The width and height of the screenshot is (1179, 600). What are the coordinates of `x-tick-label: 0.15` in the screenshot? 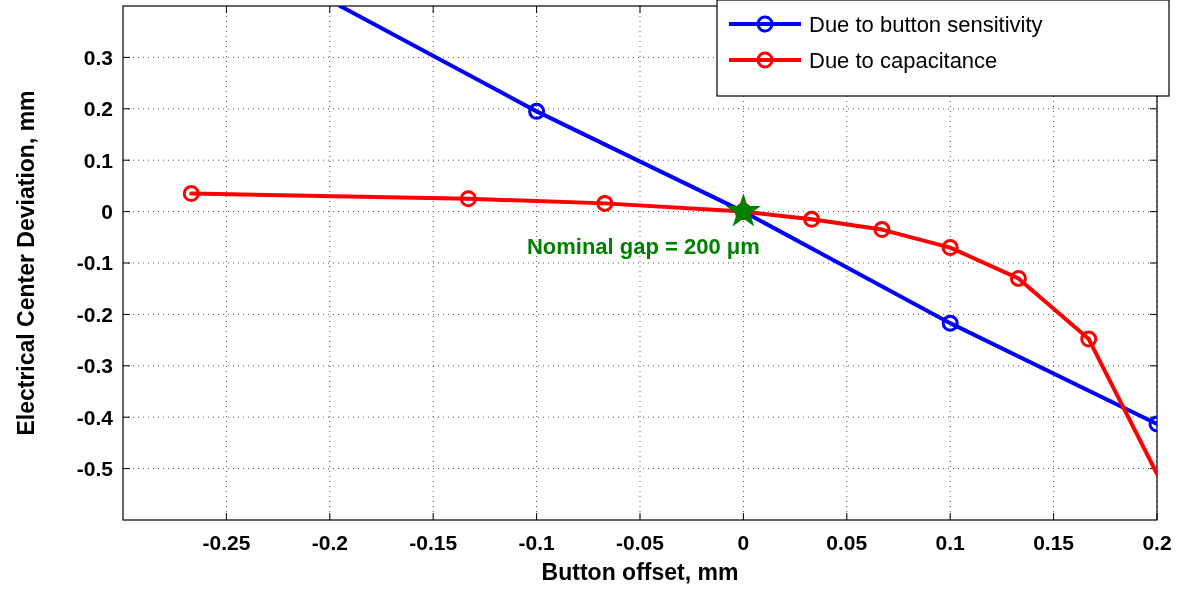 It's located at (1054, 542).